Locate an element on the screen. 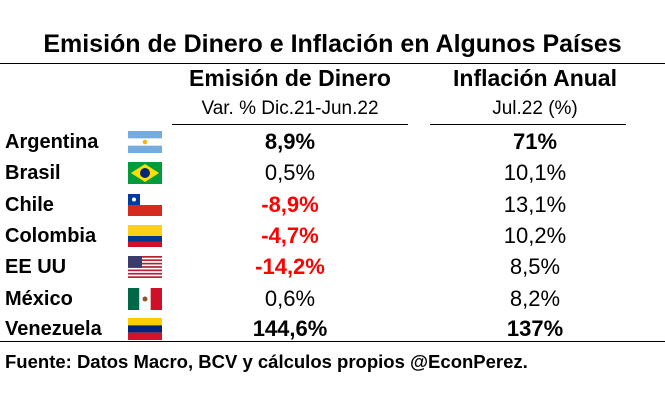  header-rule-emision is located at coordinates (290, 124).